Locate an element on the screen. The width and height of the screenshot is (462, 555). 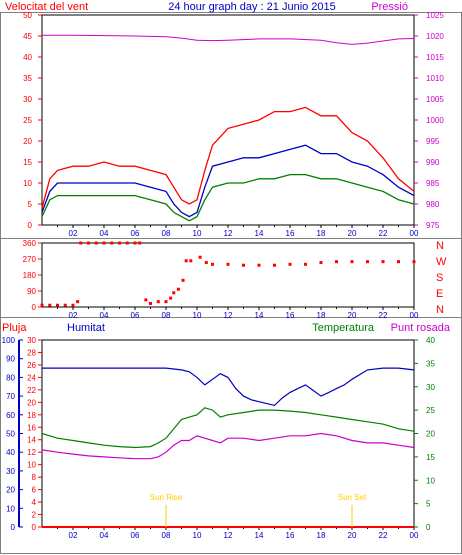
wind-y-tick-label: 5 is located at coordinates (30, 204).